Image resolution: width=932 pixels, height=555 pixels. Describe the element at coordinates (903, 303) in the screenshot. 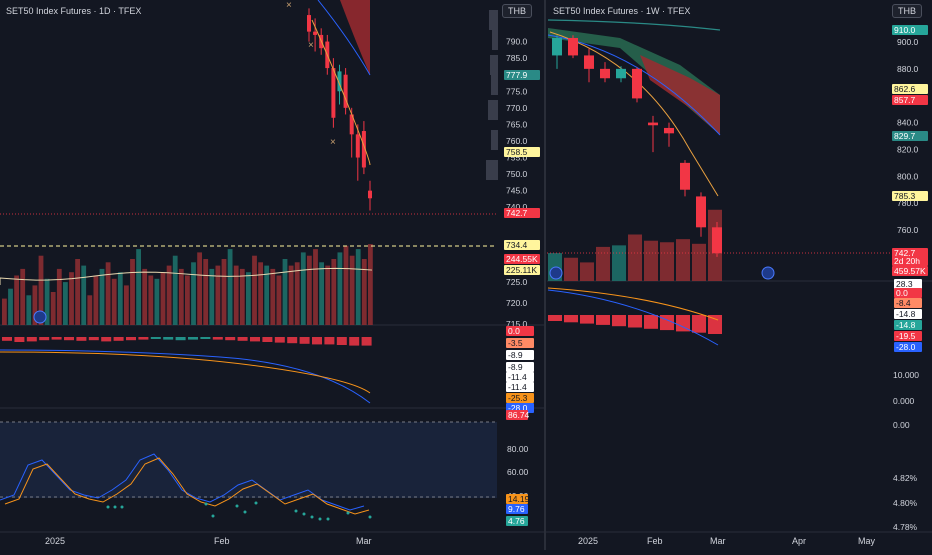

I see `right-macd-badge-2: -8.4` at that location.